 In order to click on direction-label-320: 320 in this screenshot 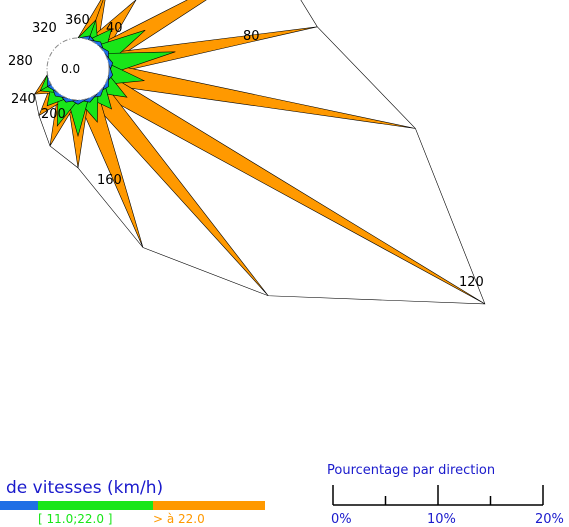, I will do `click(44, 28)`.